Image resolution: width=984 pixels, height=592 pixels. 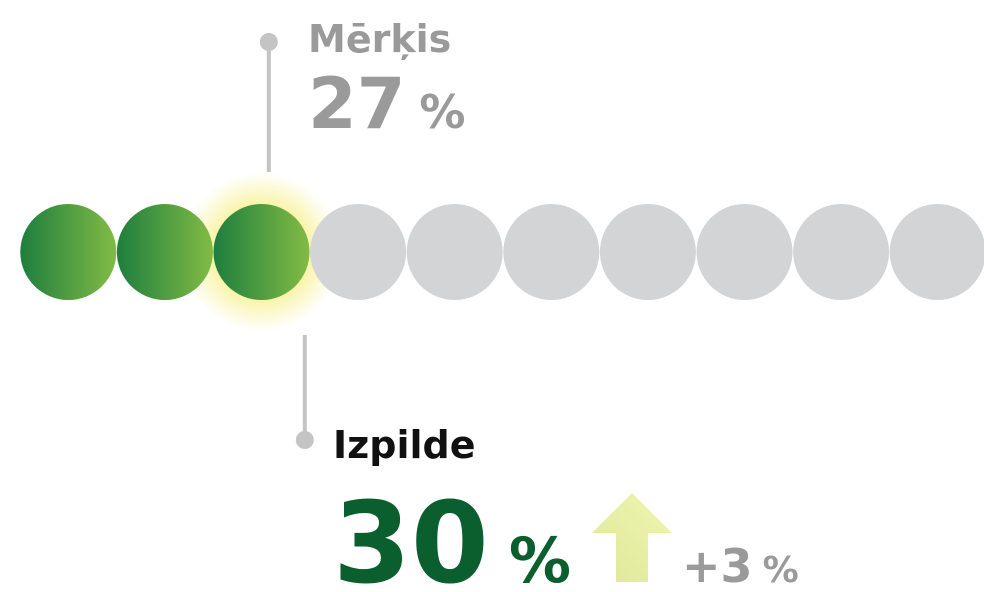 What do you see at coordinates (404, 445) in the screenshot?
I see `actual-label: Izpilde` at bounding box center [404, 445].